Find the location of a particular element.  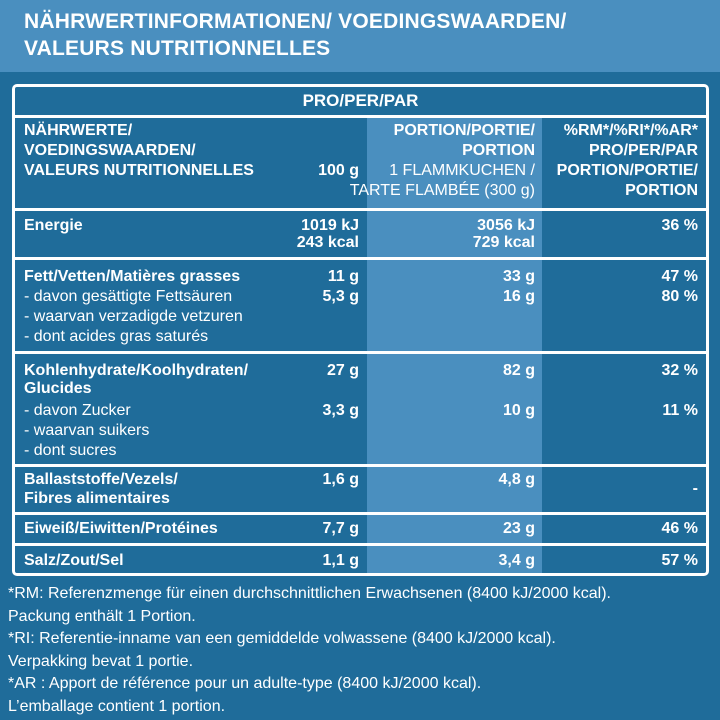

energy-100g-kcal: 243 kcal is located at coordinates (327, 242).